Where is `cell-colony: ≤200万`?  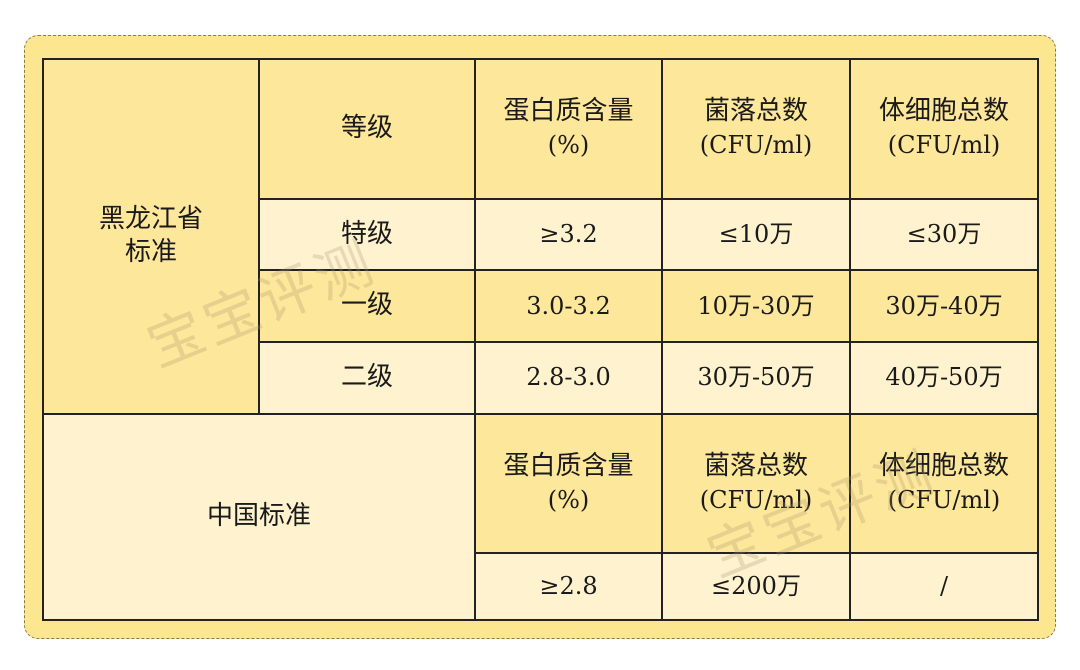
cell-colony: ≤200万 is located at coordinates (756, 586).